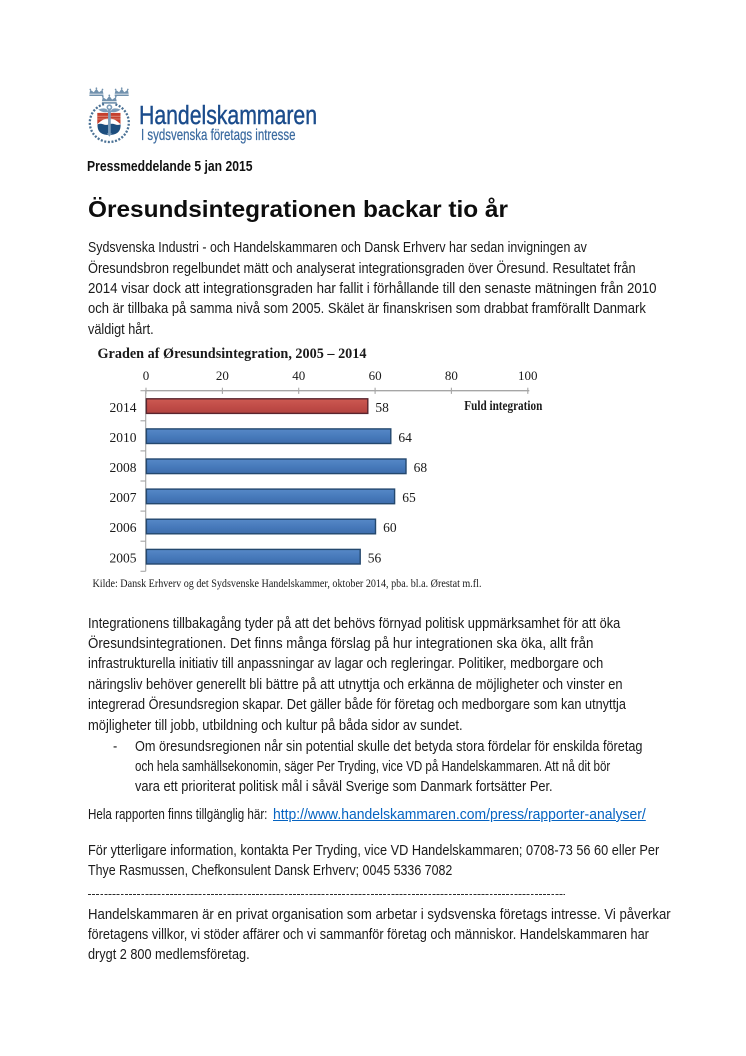 The width and height of the screenshot is (746, 1056). What do you see at coordinates (421, 467) in the screenshot?
I see `svg-text: 68` at bounding box center [421, 467].